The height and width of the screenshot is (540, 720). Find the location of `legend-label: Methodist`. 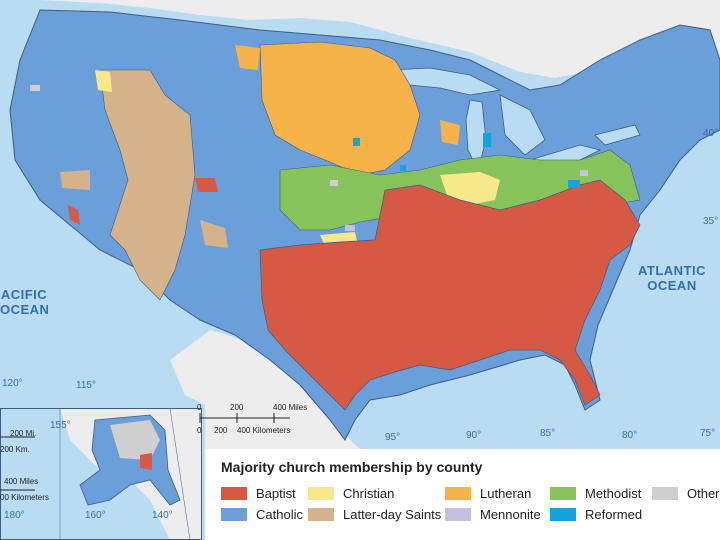

legend-label: Methodist is located at coordinates (613, 493).